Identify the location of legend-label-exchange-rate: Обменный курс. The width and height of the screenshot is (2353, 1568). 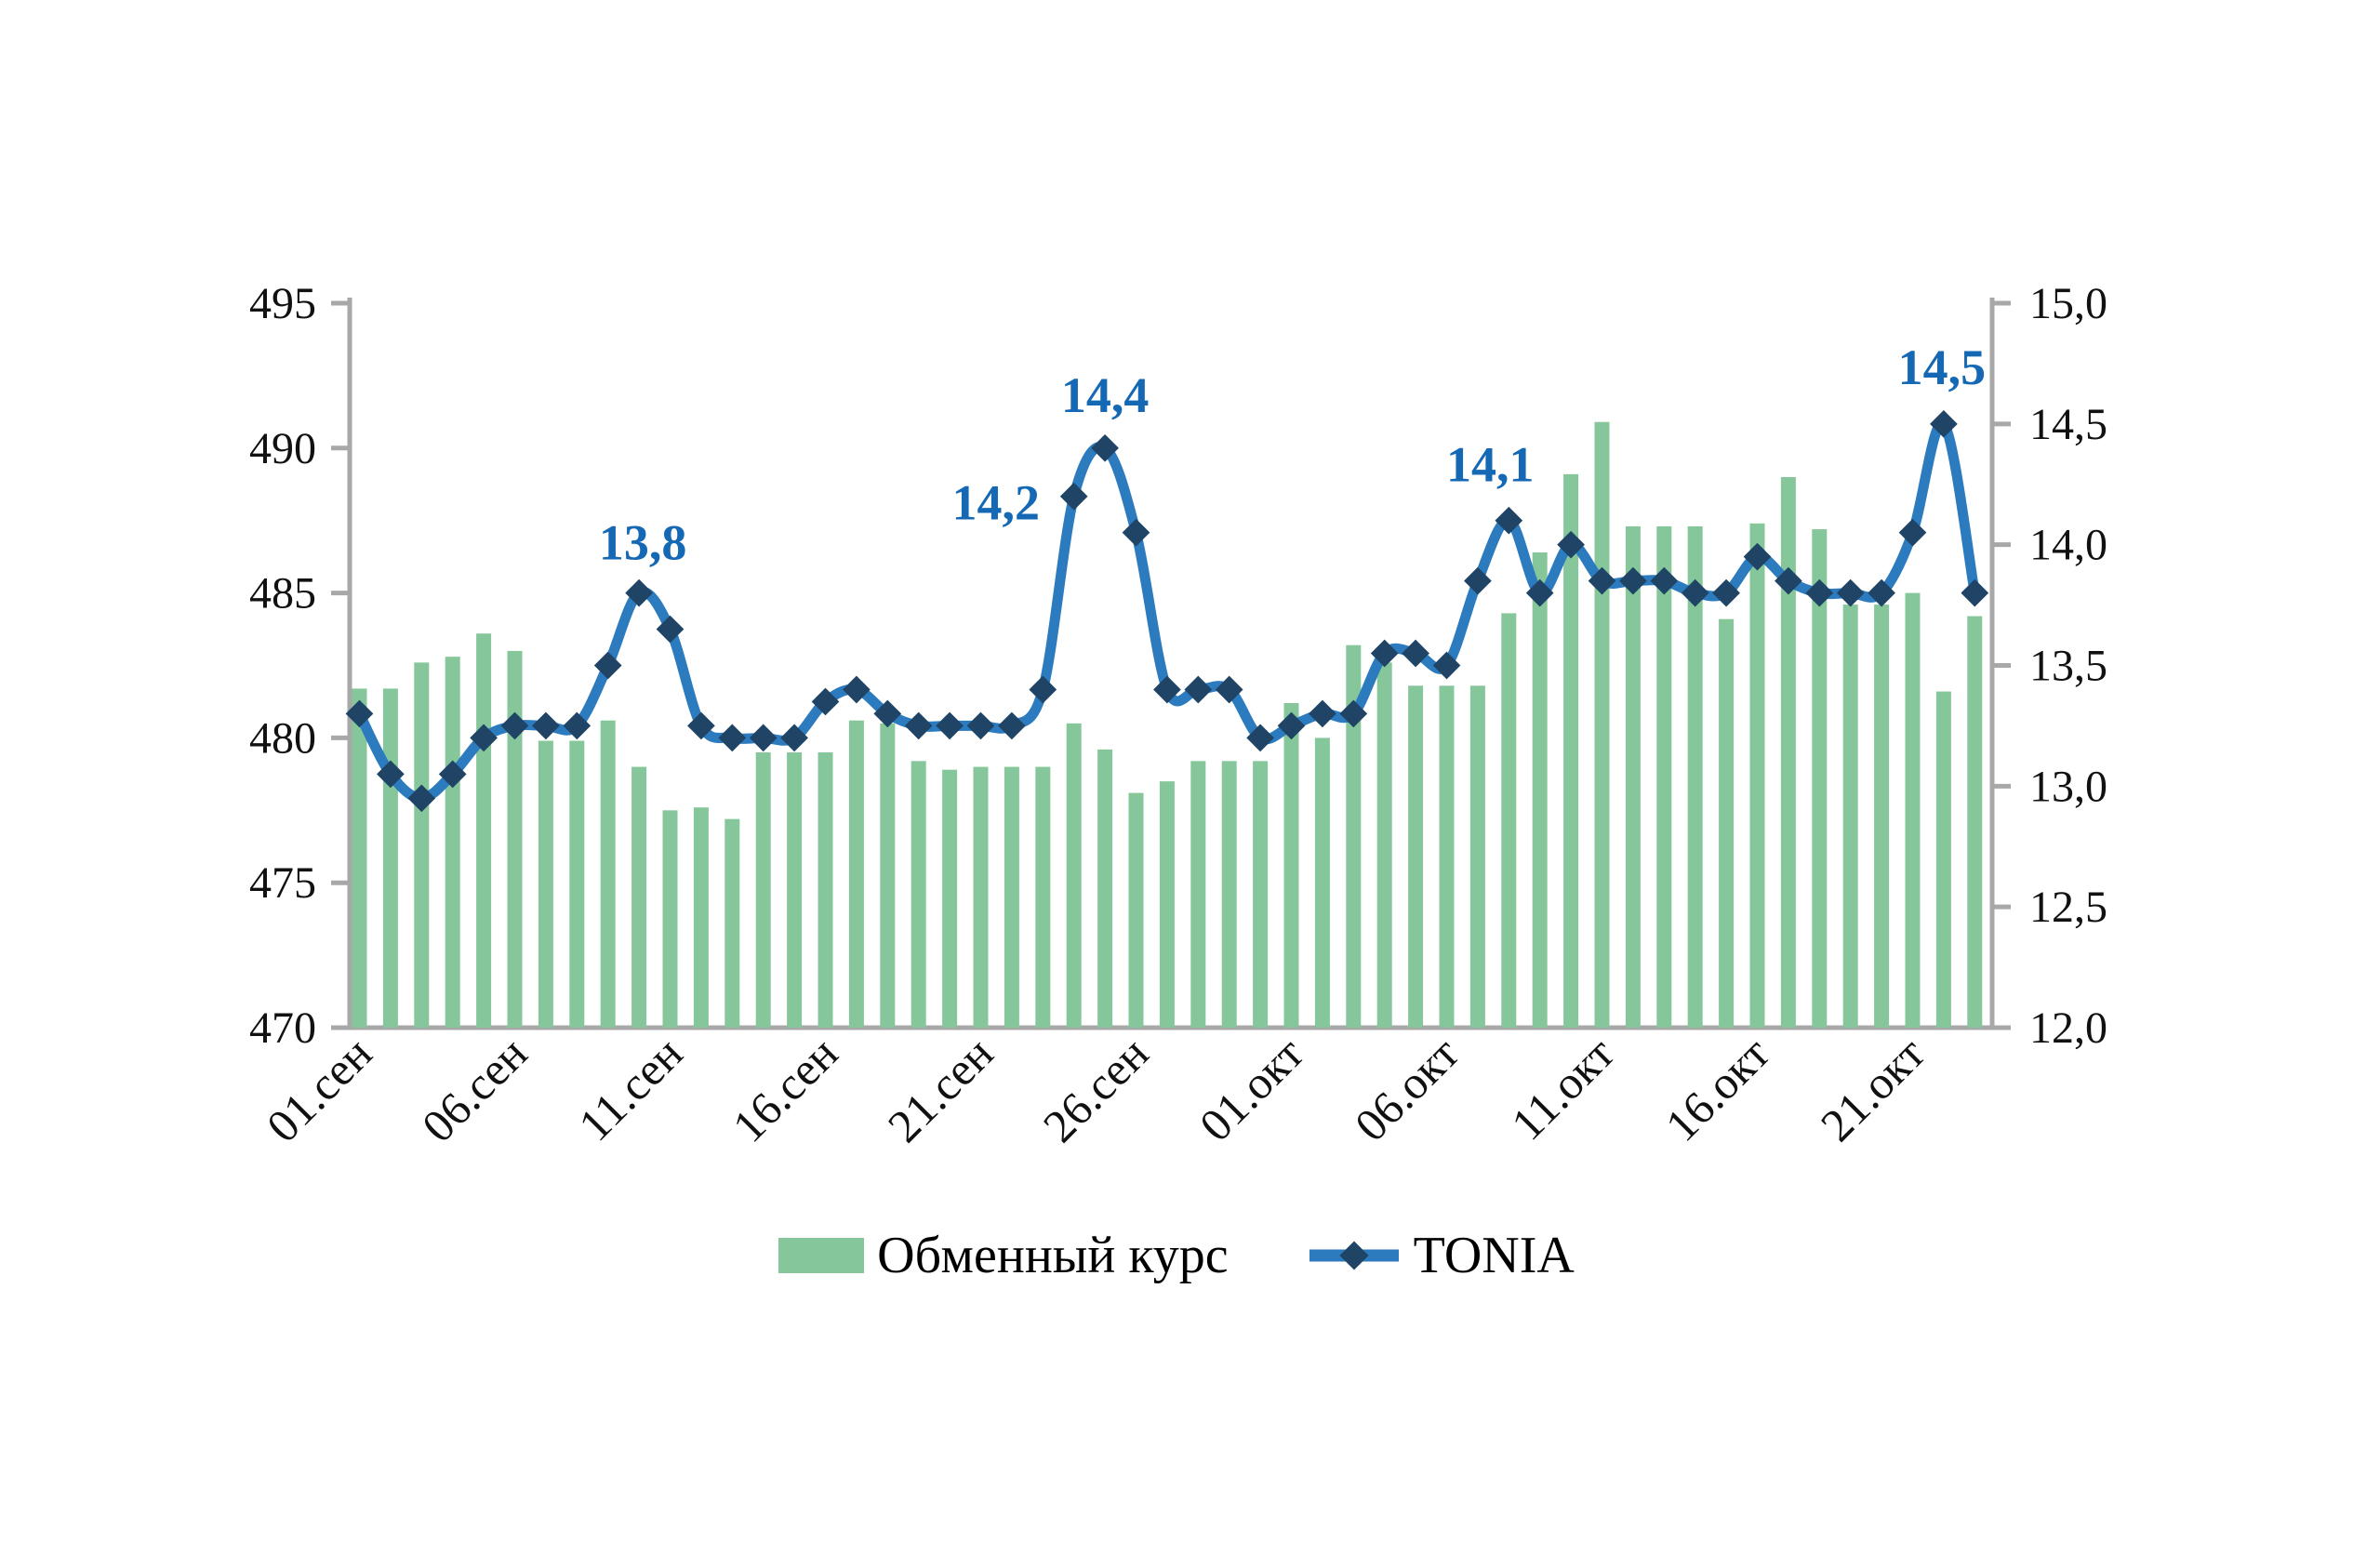
(1053, 1255).